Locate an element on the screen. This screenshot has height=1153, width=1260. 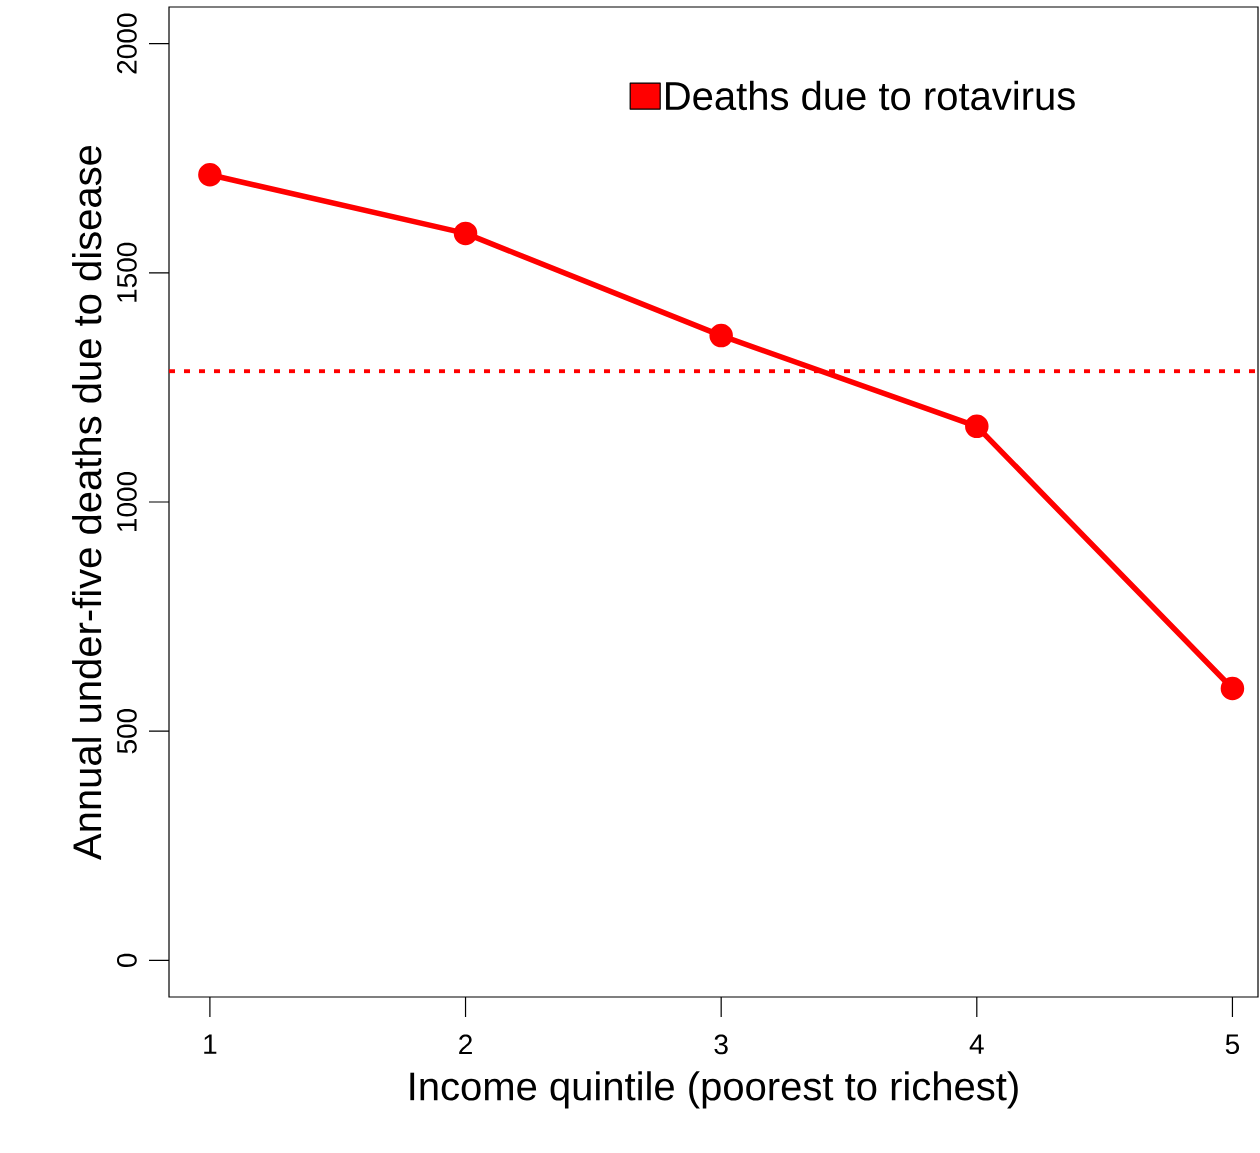
y-tick-label: 1000 is located at coordinates (126, 501).